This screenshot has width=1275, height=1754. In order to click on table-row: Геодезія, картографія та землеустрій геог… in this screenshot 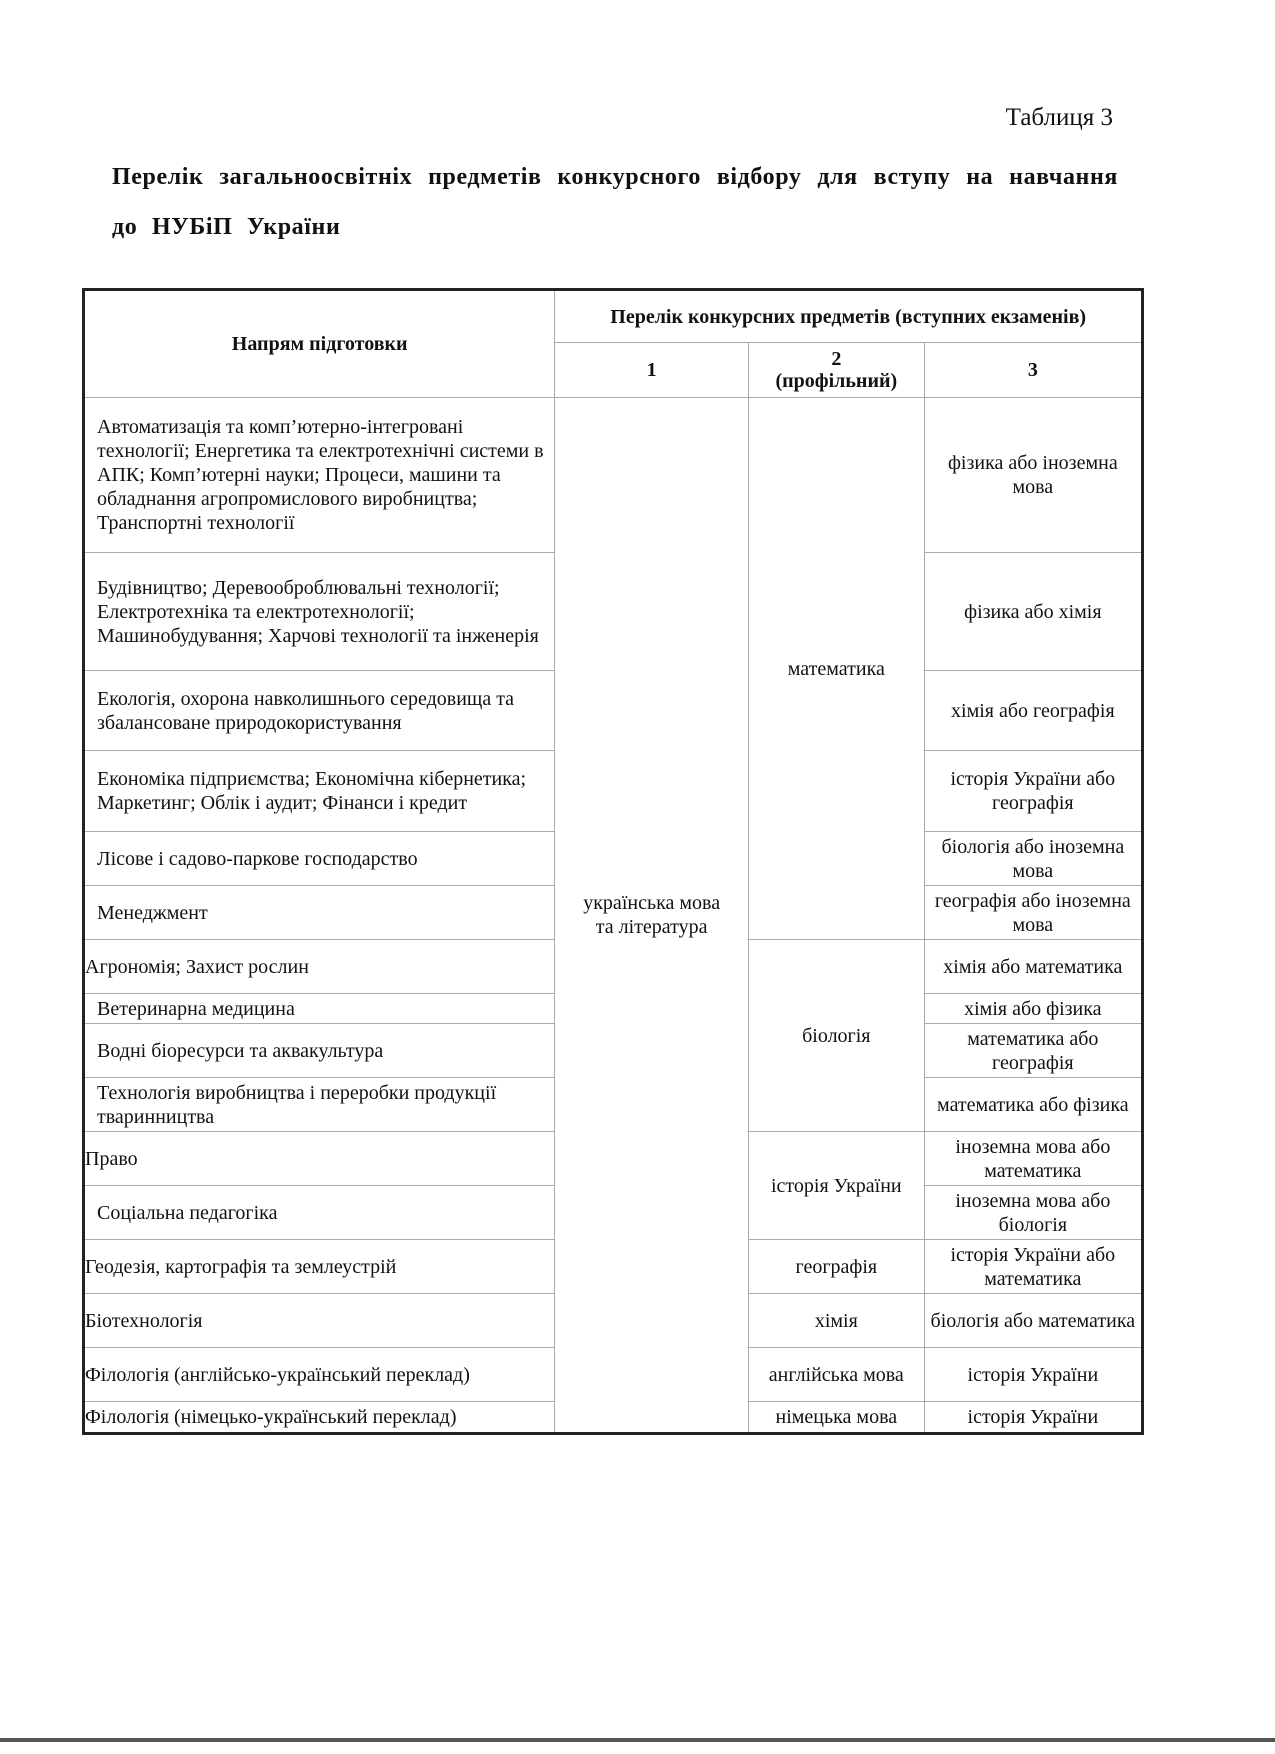, I will do `click(613, 1266)`.